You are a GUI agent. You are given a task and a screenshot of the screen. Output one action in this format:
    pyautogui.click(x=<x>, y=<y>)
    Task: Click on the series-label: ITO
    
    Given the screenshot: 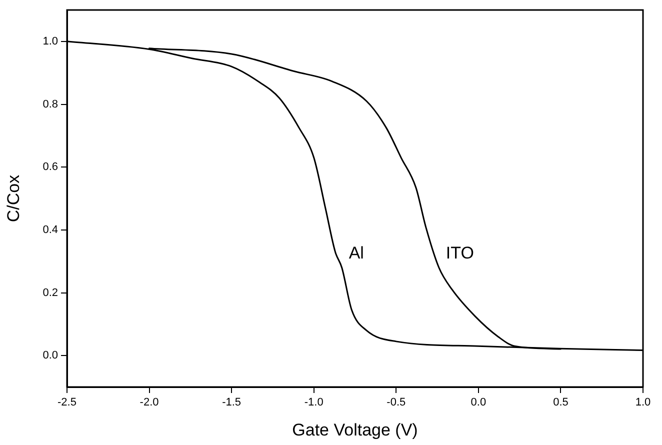 What is the action you would take?
    pyautogui.click(x=460, y=252)
    